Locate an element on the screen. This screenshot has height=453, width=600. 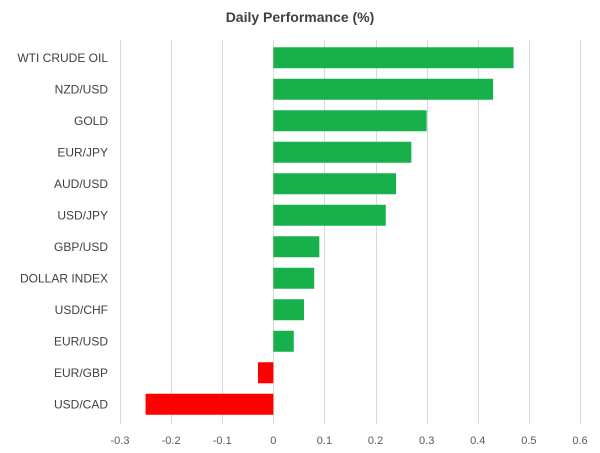
category-label: USD/JPY is located at coordinates (82, 215).